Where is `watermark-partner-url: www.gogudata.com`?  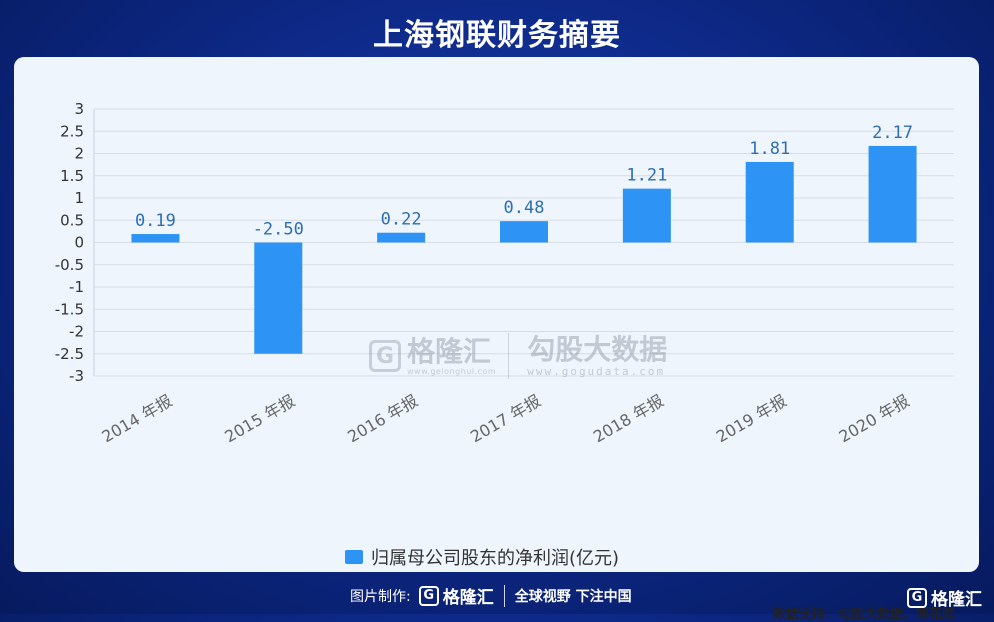 watermark-partner-url: www.gogudata.com is located at coordinates (596, 371).